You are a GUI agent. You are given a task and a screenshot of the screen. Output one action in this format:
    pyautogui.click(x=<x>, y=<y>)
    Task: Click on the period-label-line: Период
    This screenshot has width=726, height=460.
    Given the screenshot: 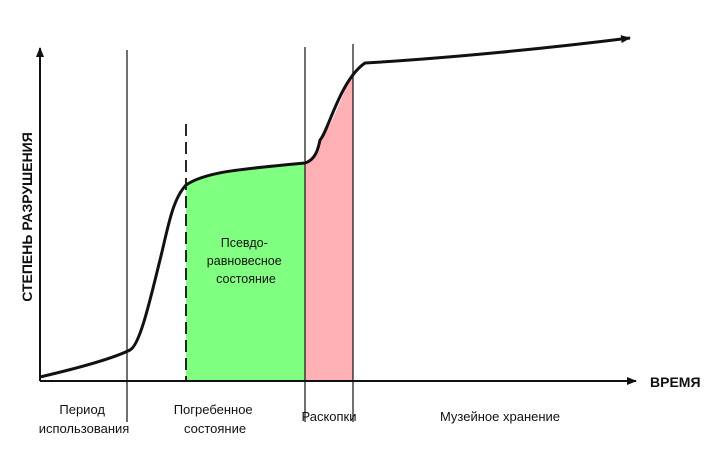 What is the action you would take?
    pyautogui.click(x=82, y=409)
    